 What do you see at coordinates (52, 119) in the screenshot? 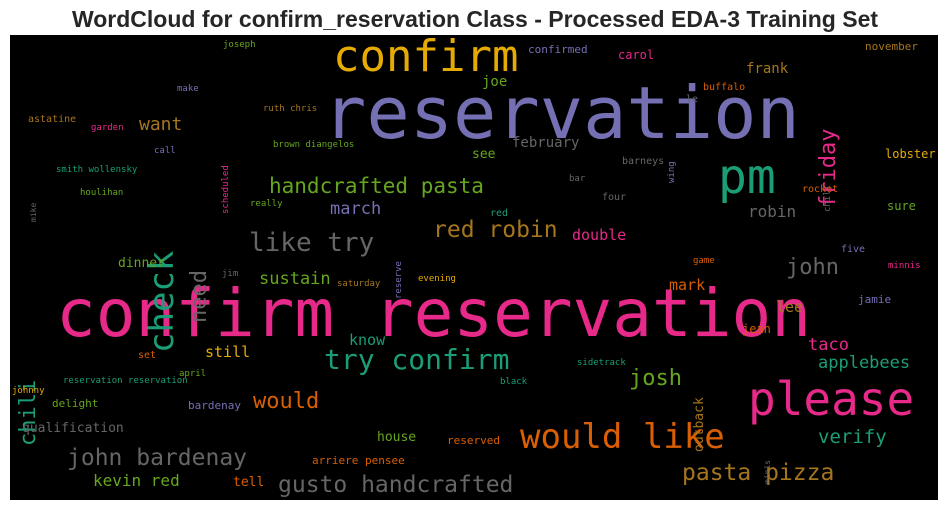
I see `word: astatine` at bounding box center [52, 119].